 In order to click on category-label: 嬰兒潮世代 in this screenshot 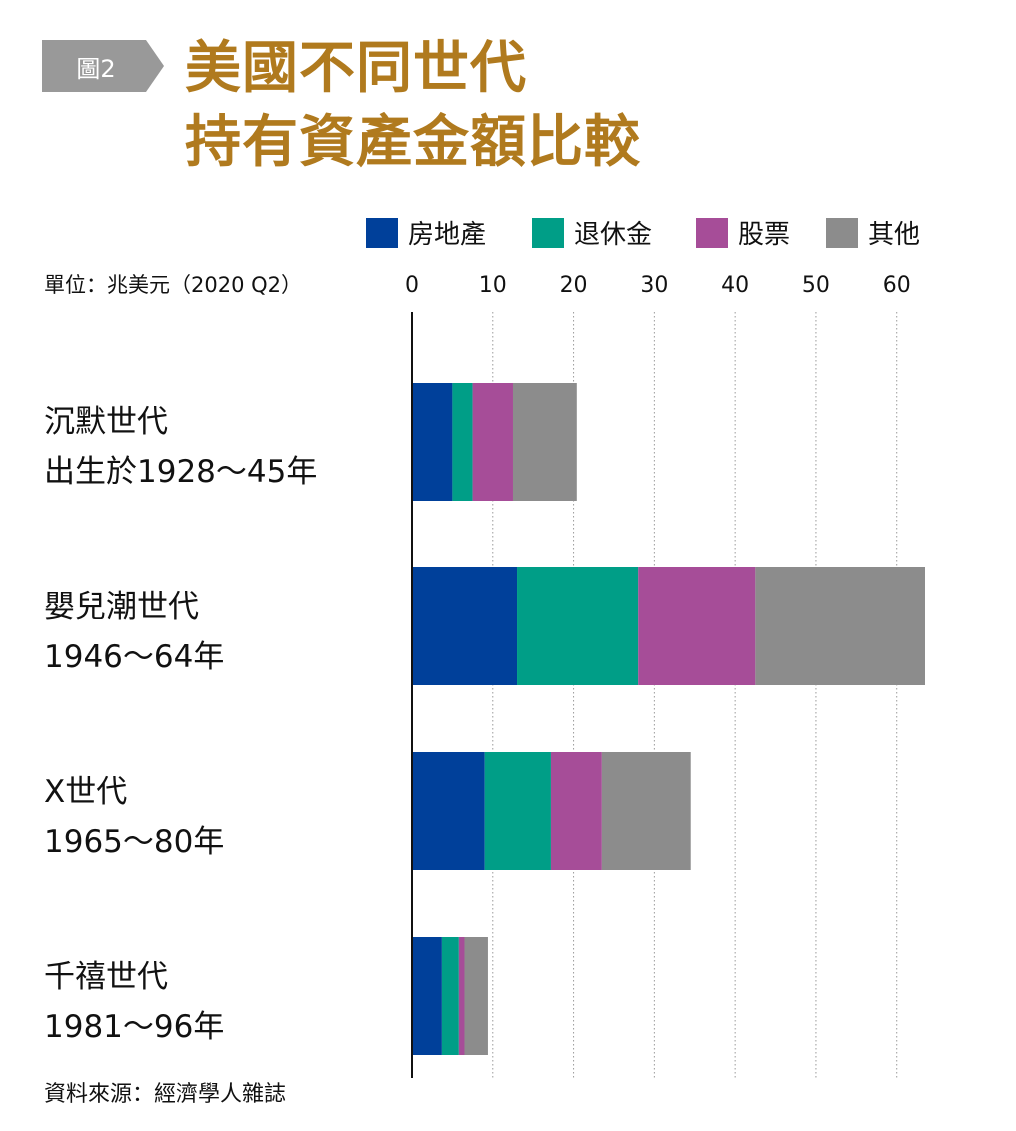, I will do `click(121, 607)`.